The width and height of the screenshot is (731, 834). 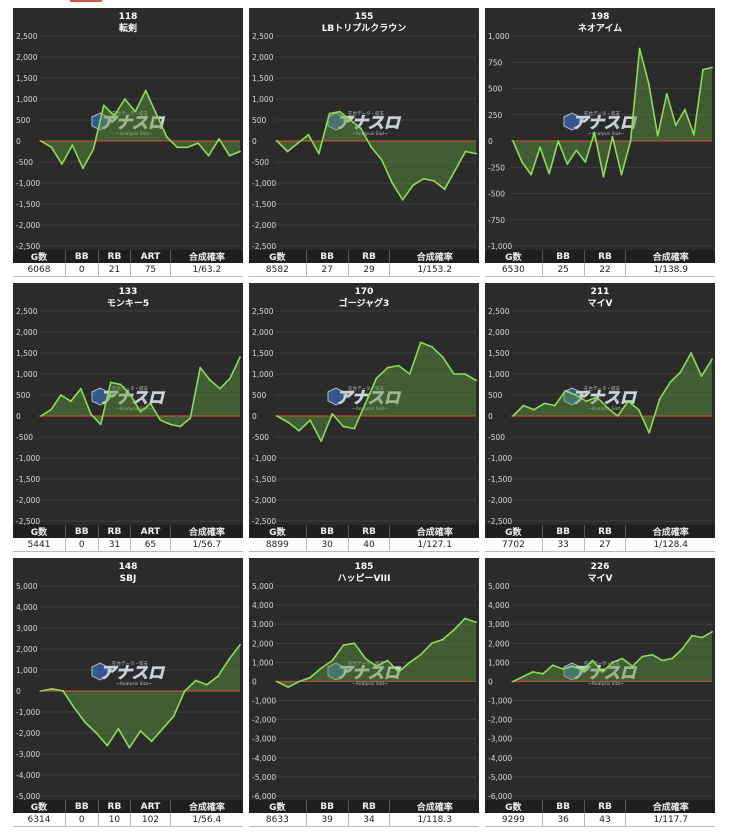 I want to click on stats-value-cell: 1/153.2, so click(x=434, y=270).